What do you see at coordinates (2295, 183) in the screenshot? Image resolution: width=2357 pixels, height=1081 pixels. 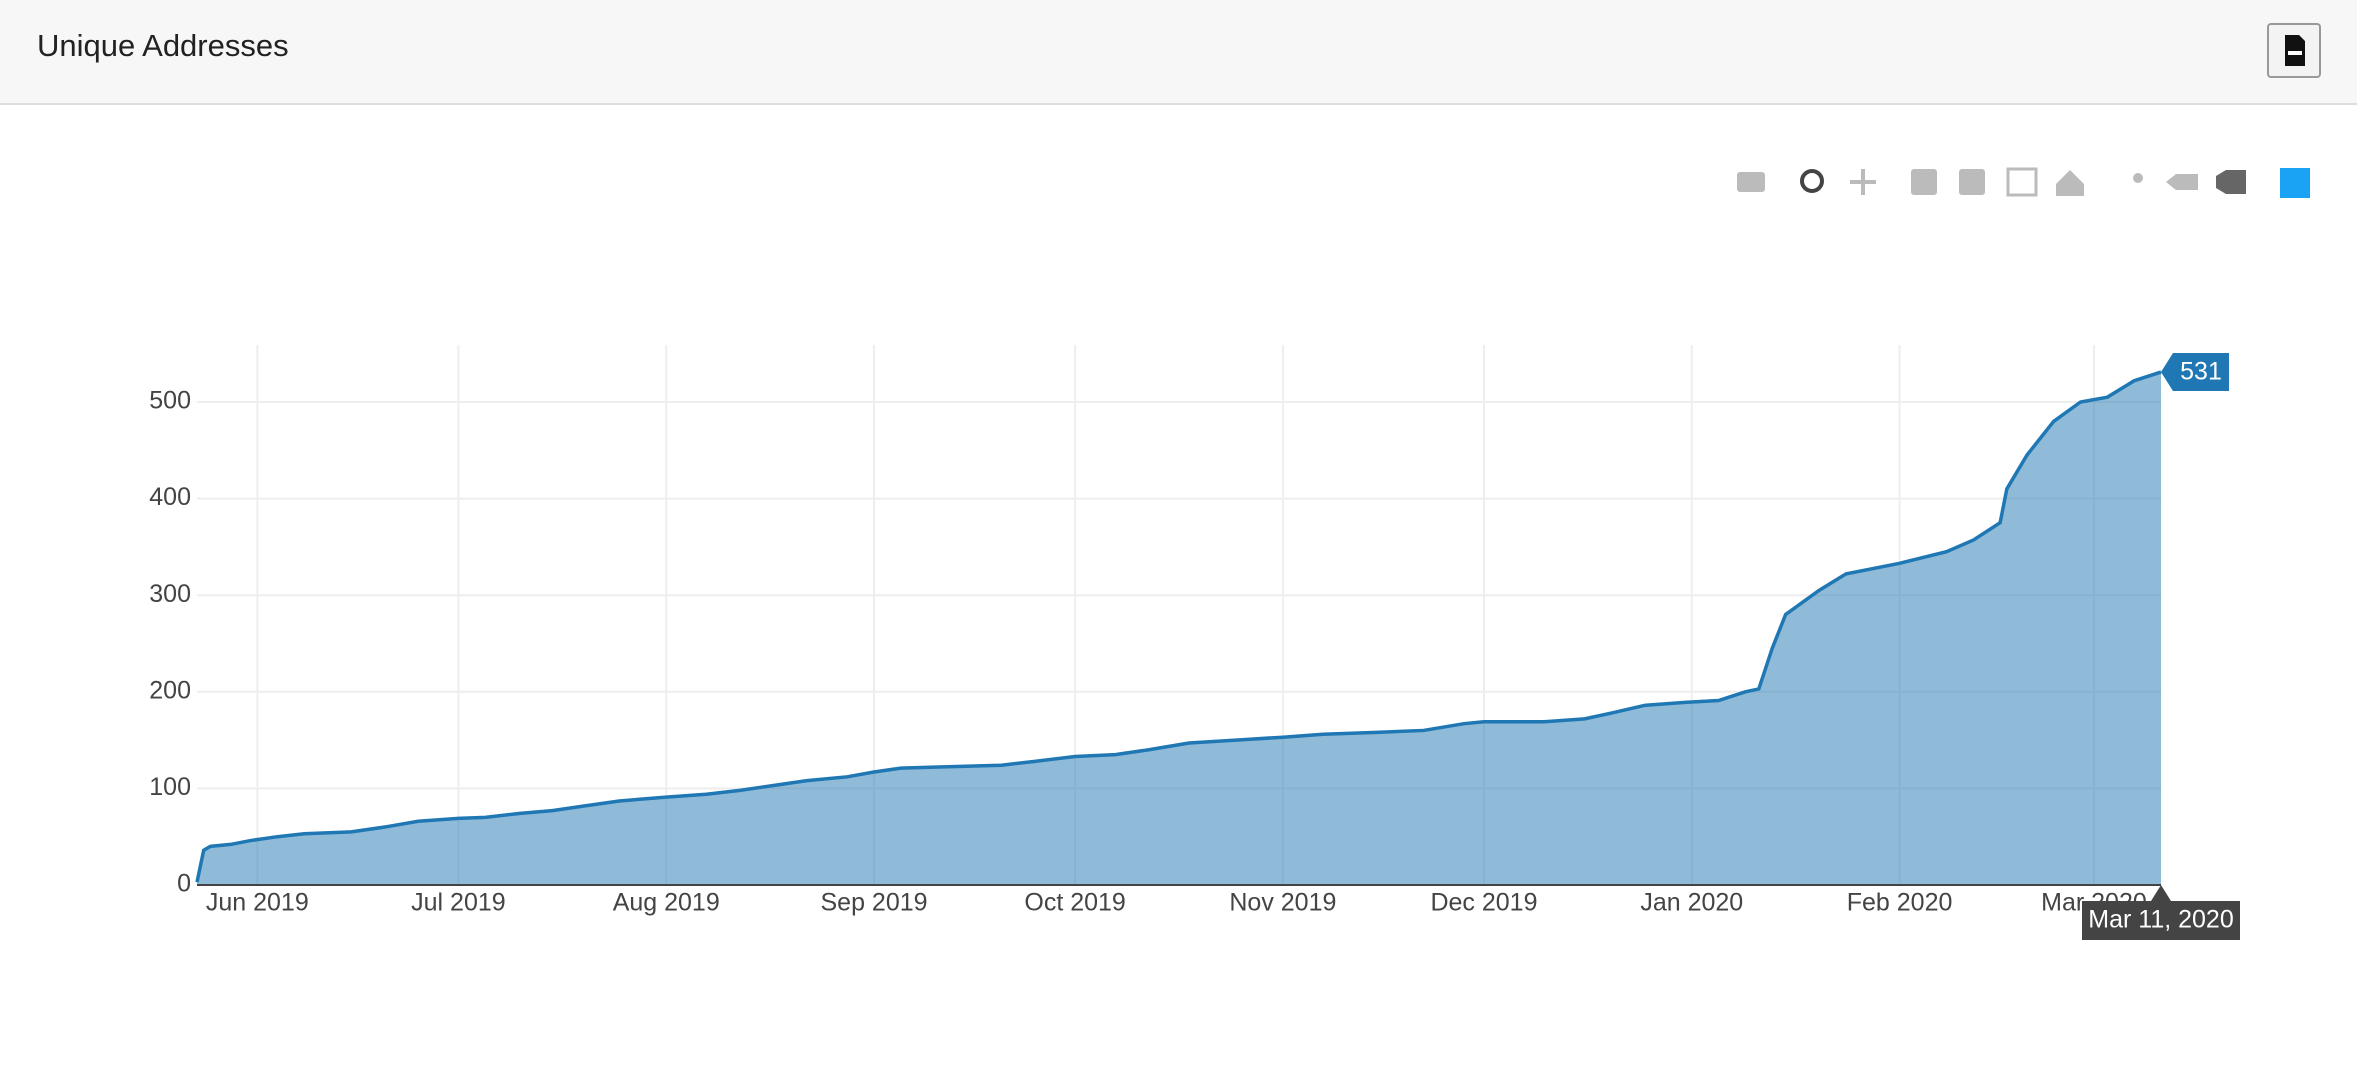 I see `plotly-logo` at bounding box center [2295, 183].